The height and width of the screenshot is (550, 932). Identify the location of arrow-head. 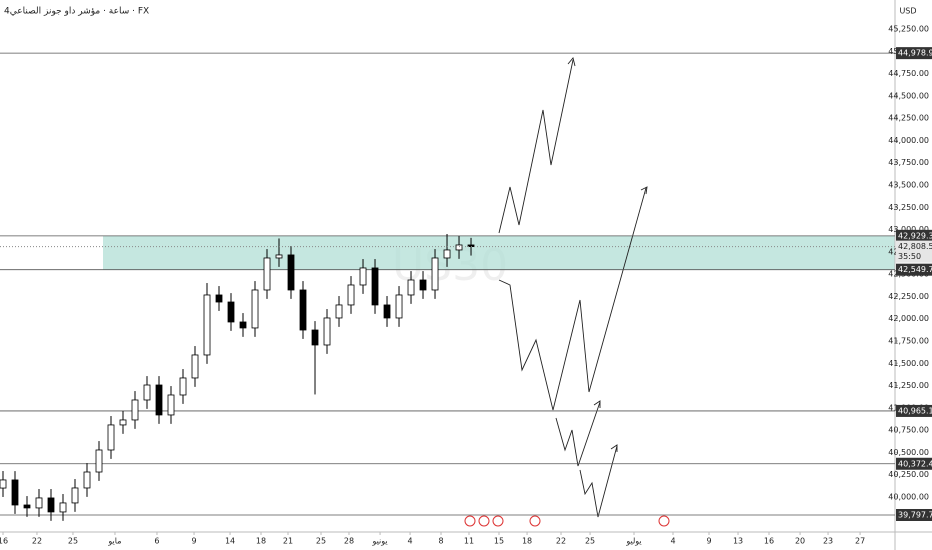
(607, 254).